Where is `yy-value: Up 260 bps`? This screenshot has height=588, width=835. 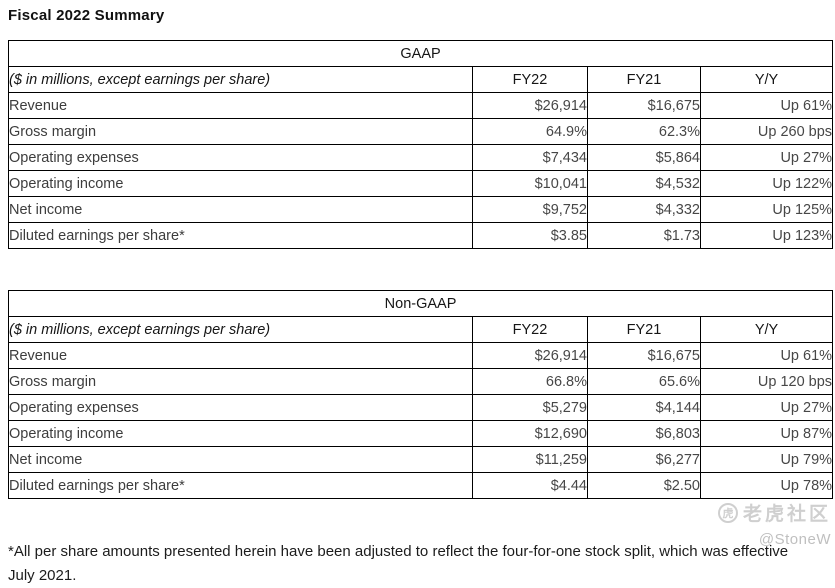 yy-value: Up 260 bps is located at coordinates (766, 131).